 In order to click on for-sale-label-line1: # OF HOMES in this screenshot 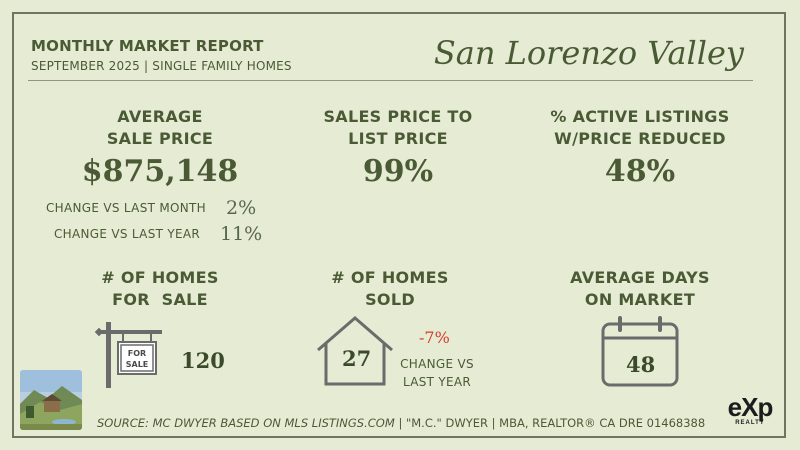, I will do `click(160, 277)`.